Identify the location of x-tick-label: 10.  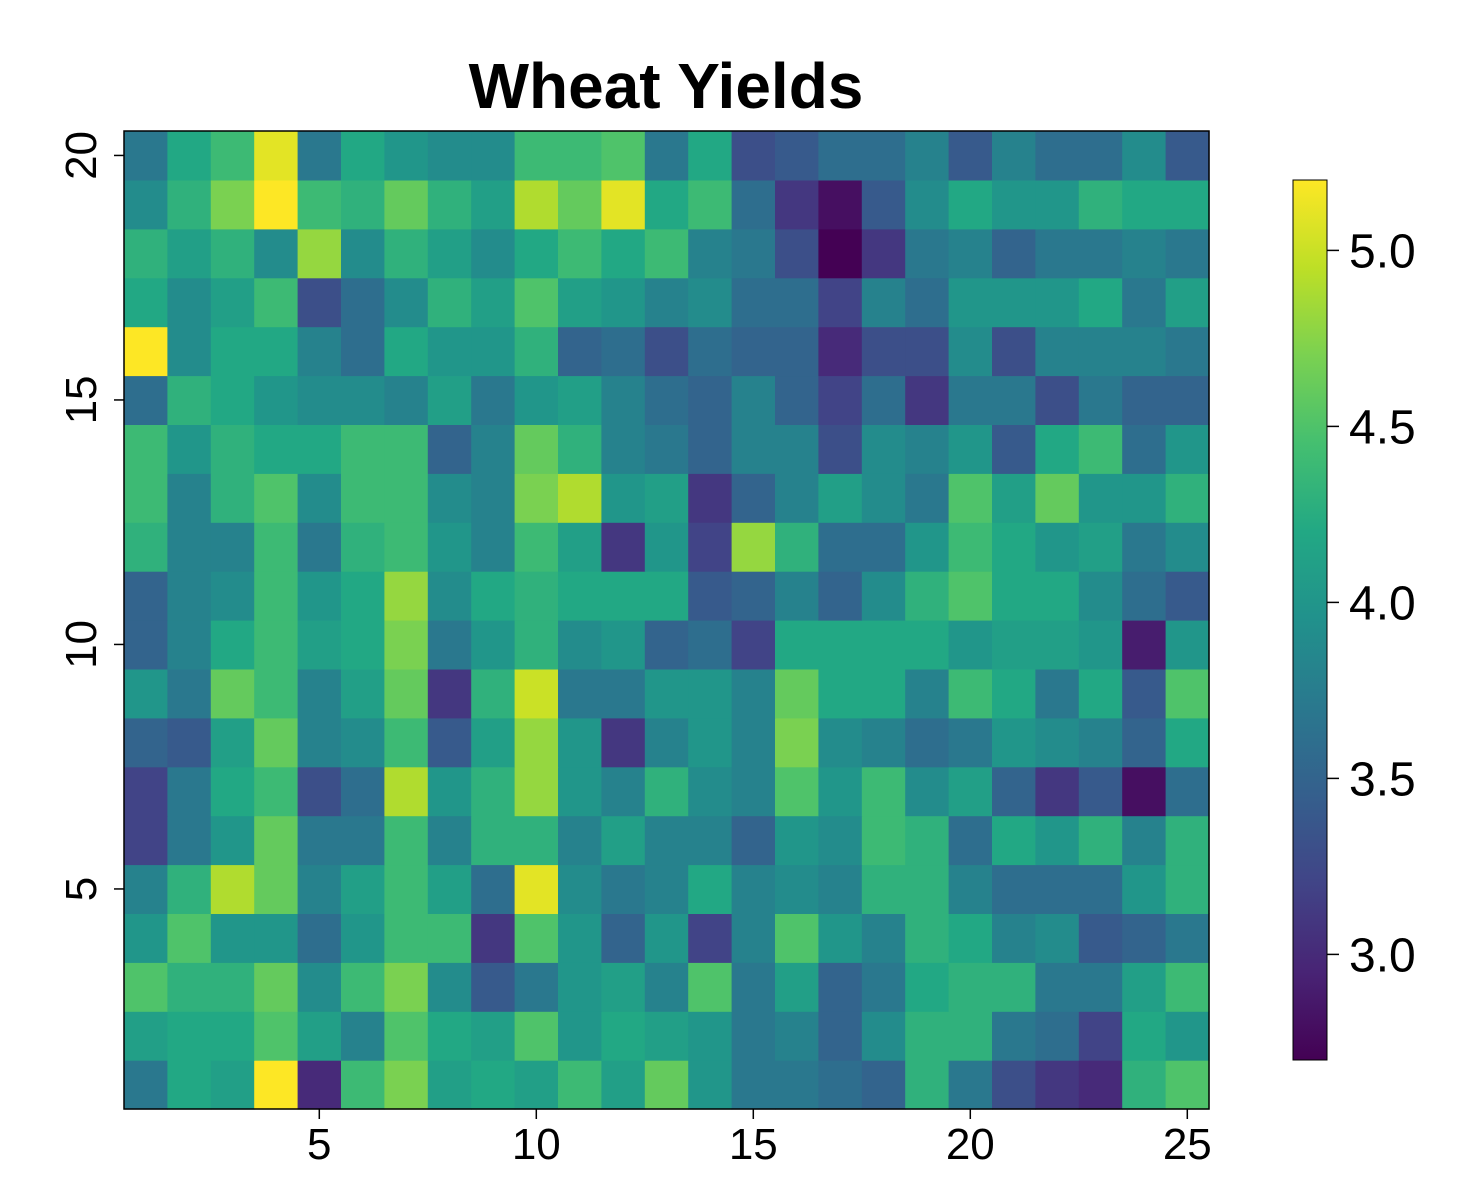
(536, 1144).